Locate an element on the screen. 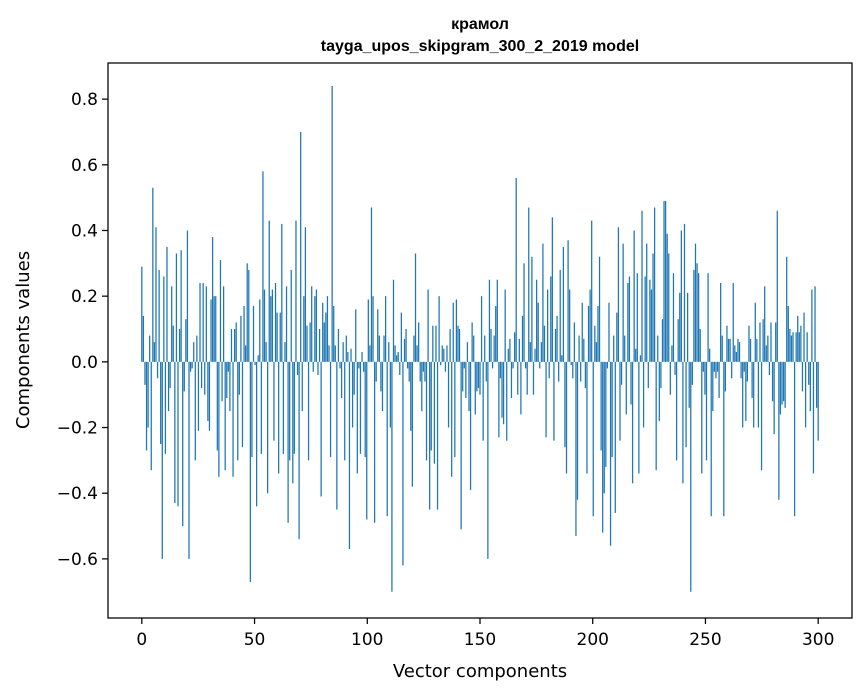 The image size is (867, 696). x-tick-label: 300 is located at coordinates (818, 640).